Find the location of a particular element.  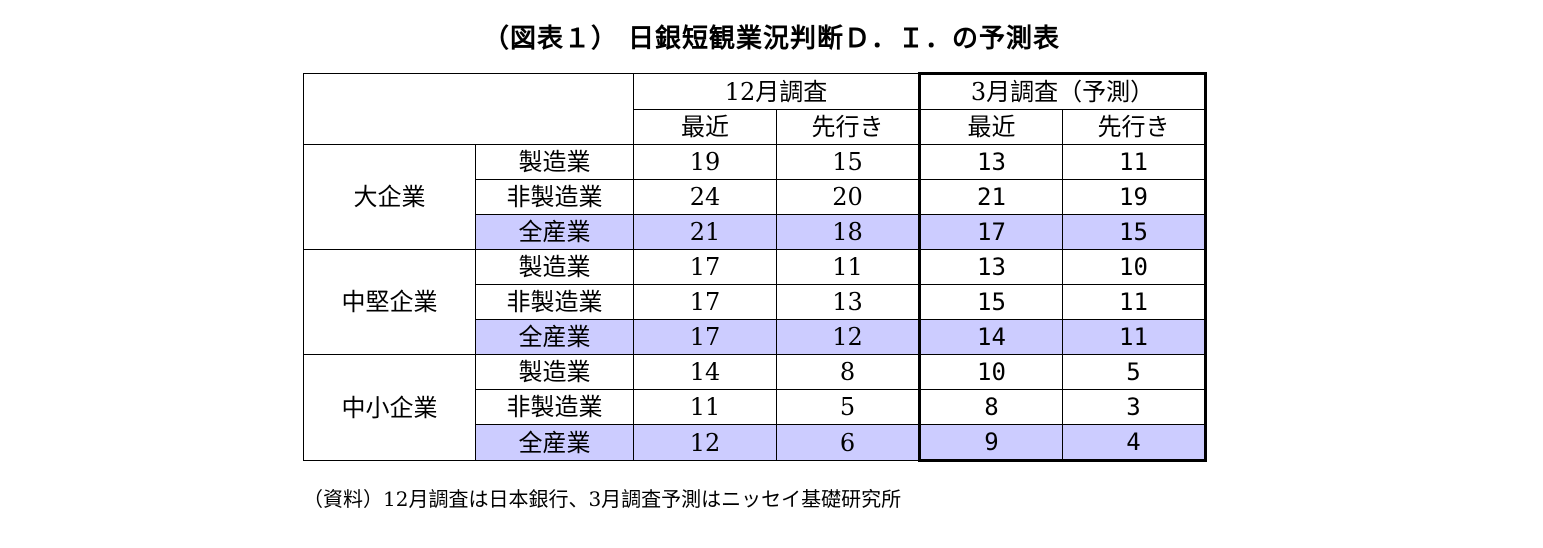

header-corner is located at coordinates (468, 109).